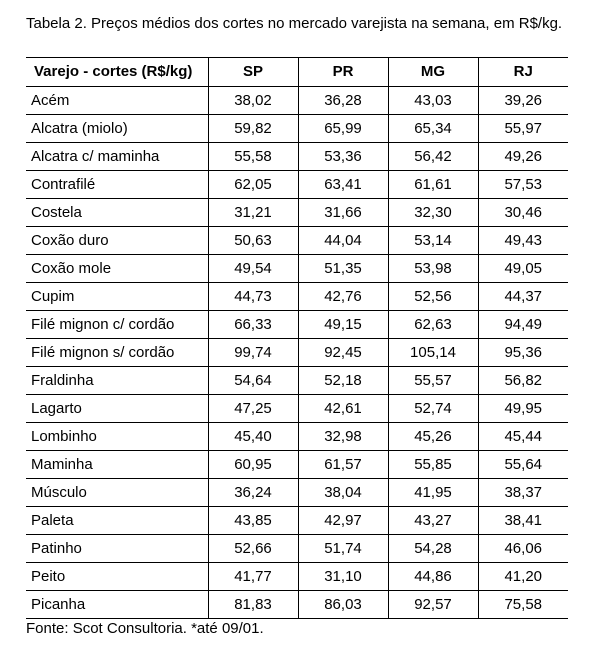  What do you see at coordinates (522, 268) in the screenshot?
I see `price-rj-cell: 49,05` at bounding box center [522, 268].